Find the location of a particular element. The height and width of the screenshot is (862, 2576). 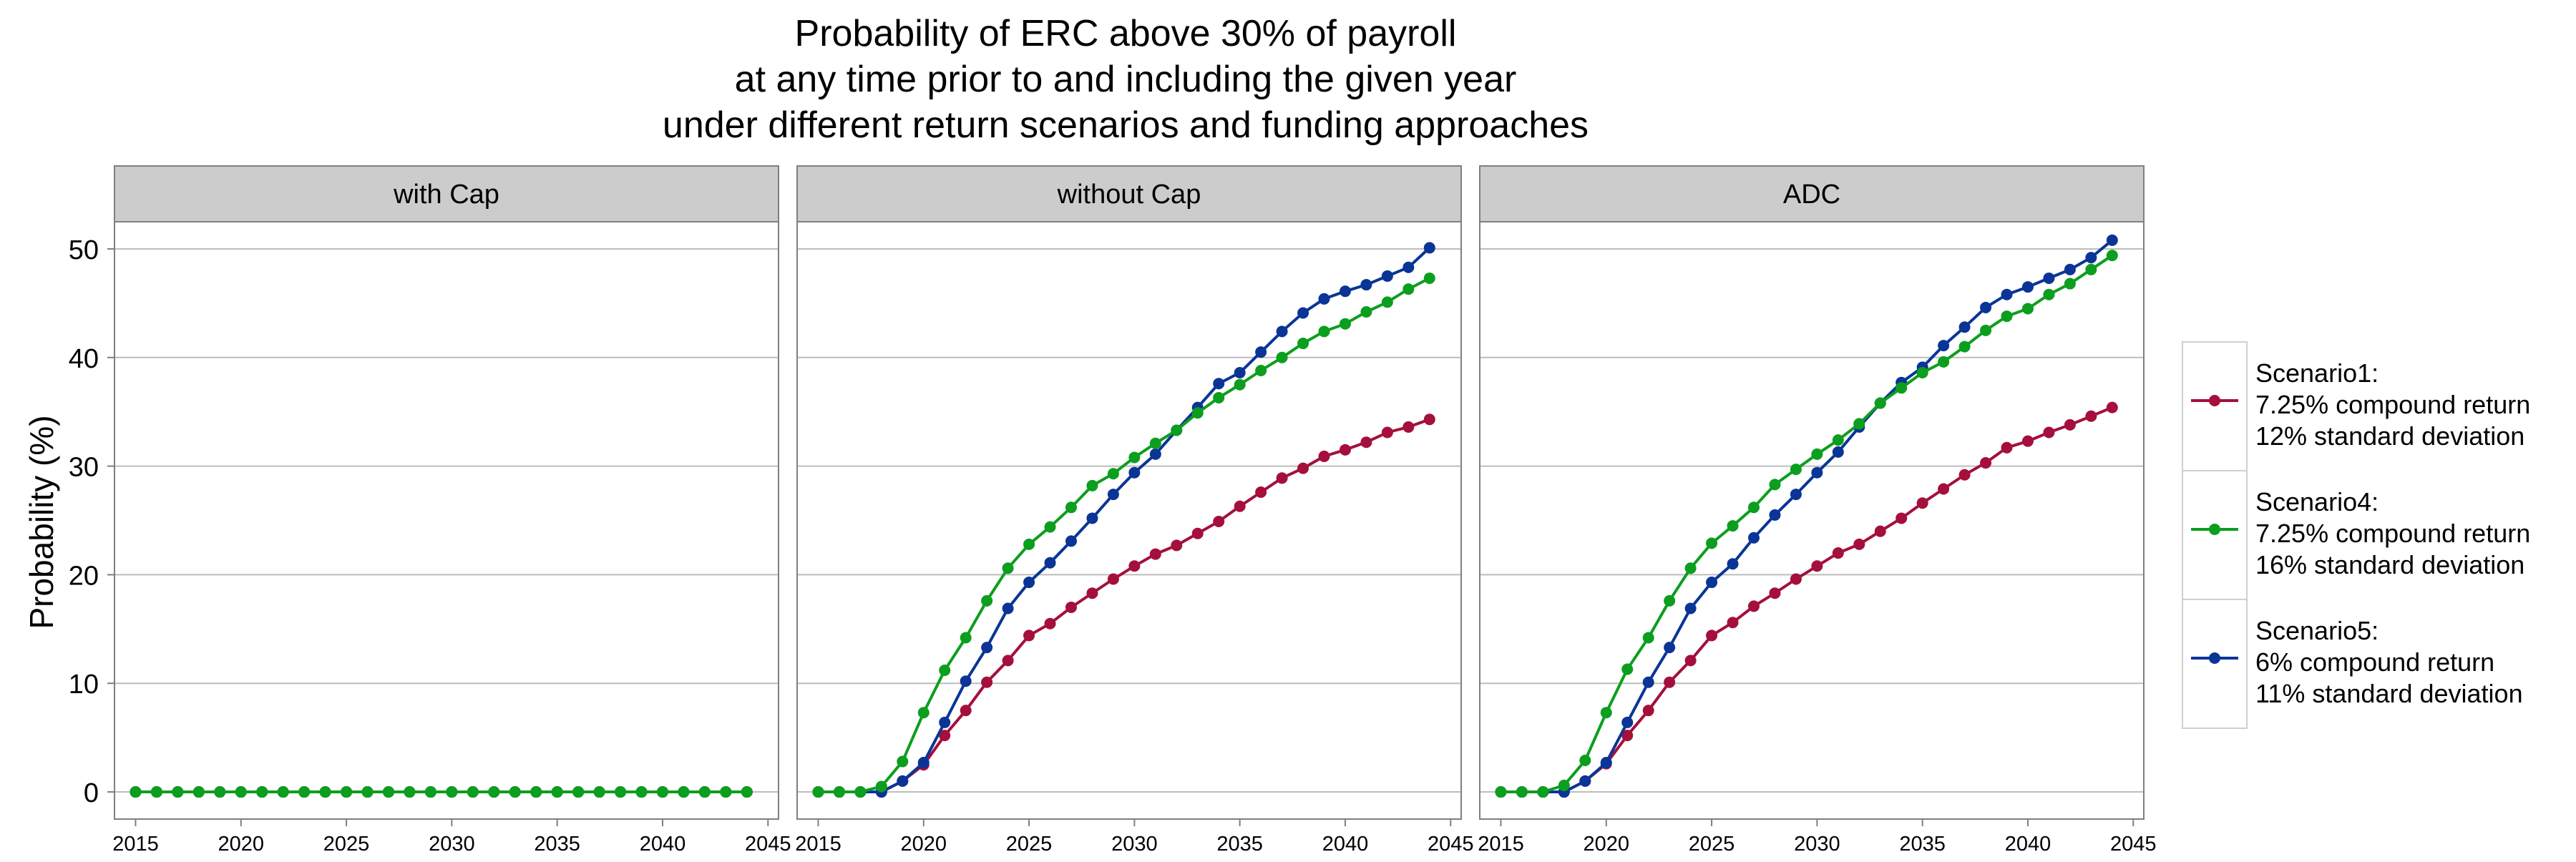

y-tick-label: 40 is located at coordinates (84, 359).